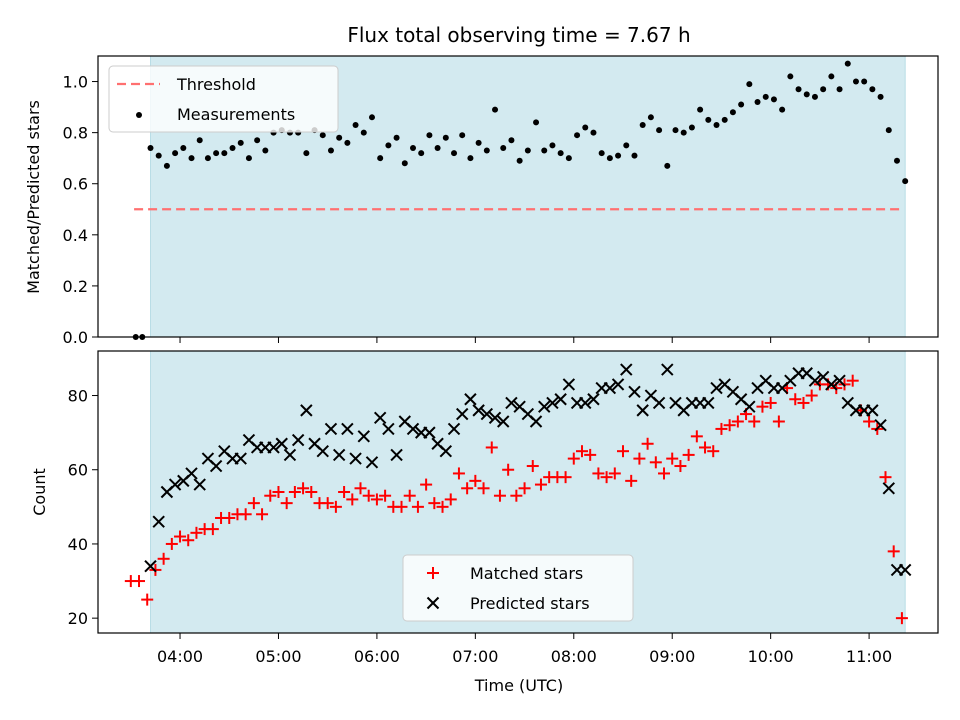  What do you see at coordinates (433, 603) in the screenshot?
I see `legend-predicted-swatch` at bounding box center [433, 603].